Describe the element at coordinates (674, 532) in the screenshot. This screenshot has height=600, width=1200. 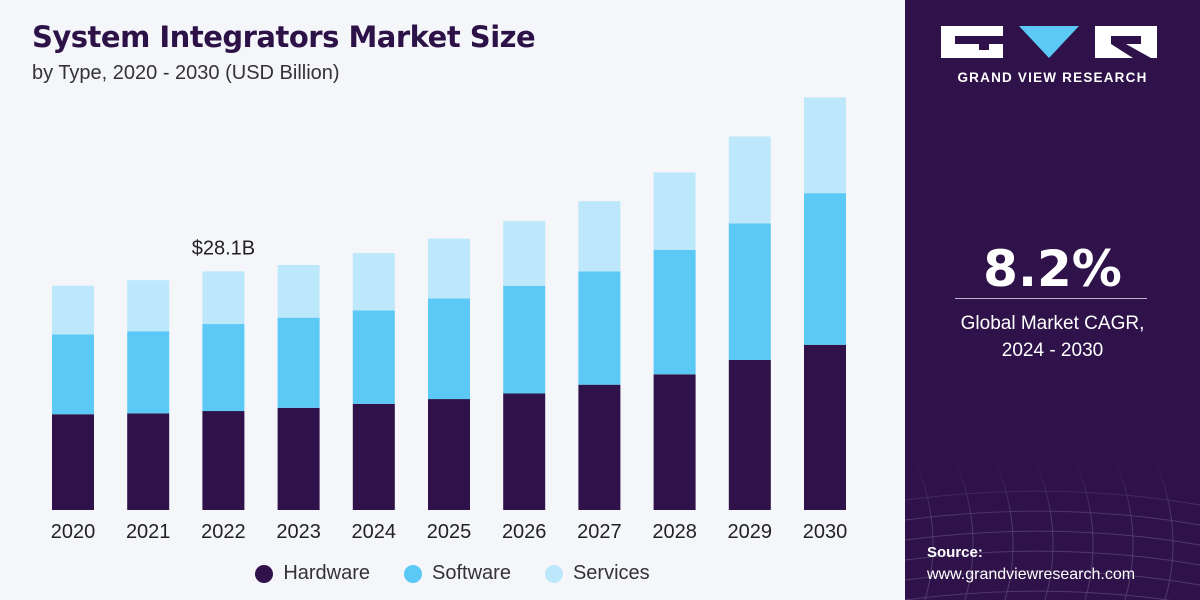
I see `x-tick-label-2028: 2028` at that location.